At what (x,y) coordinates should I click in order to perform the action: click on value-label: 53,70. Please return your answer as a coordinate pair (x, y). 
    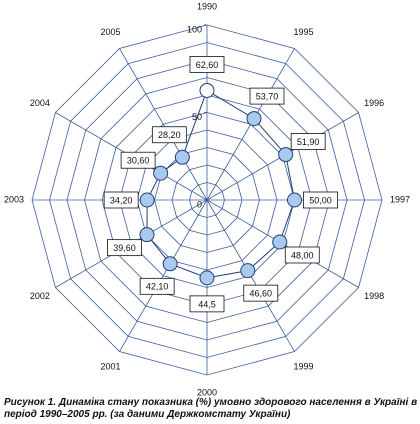
    Looking at the image, I should click on (267, 96).